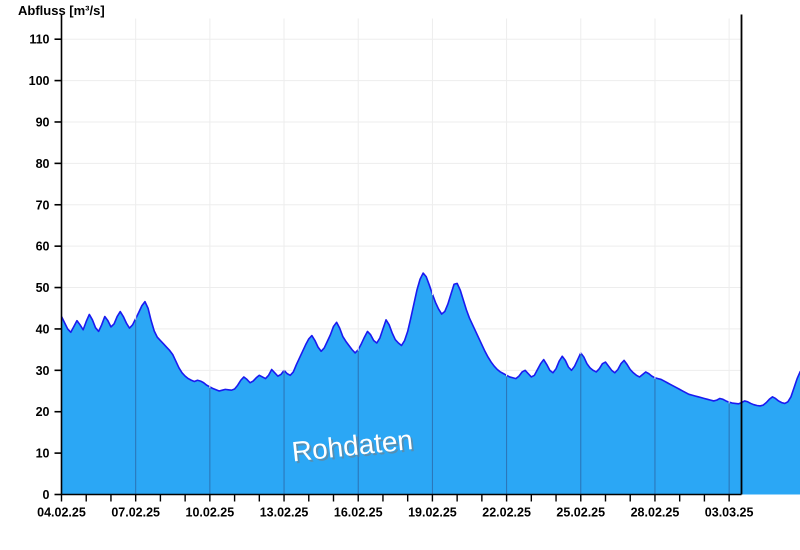  I want to click on x-tick-label: 10.02.25, so click(210, 513).